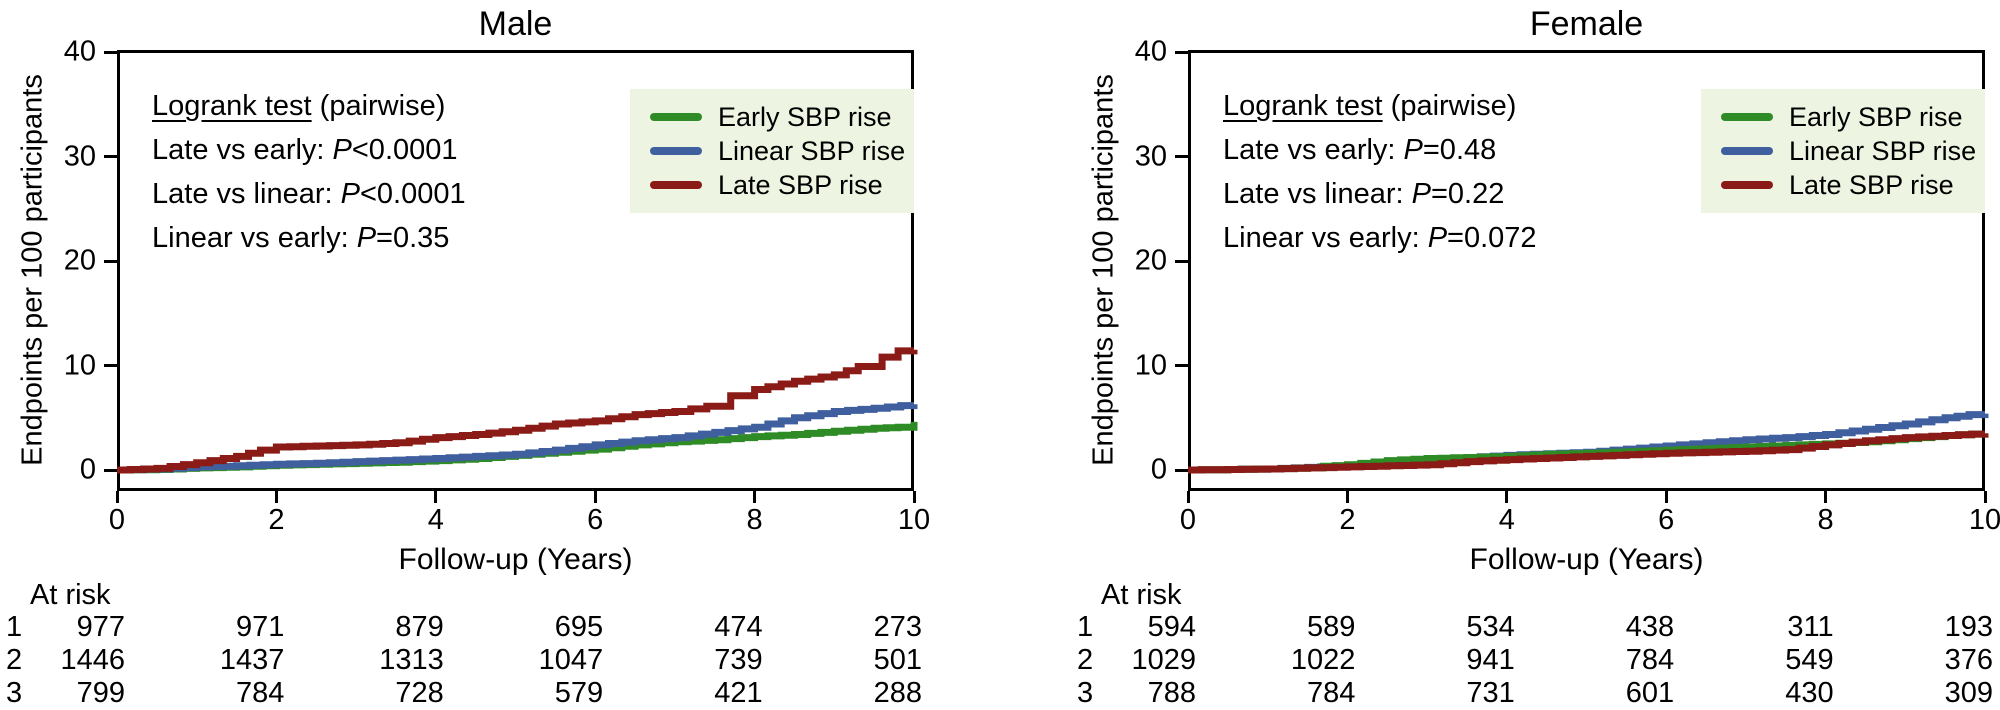 Image resolution: width=2000 pixels, height=710 pixels. I want to click on at-risk-cell: 1022, so click(1323, 660).